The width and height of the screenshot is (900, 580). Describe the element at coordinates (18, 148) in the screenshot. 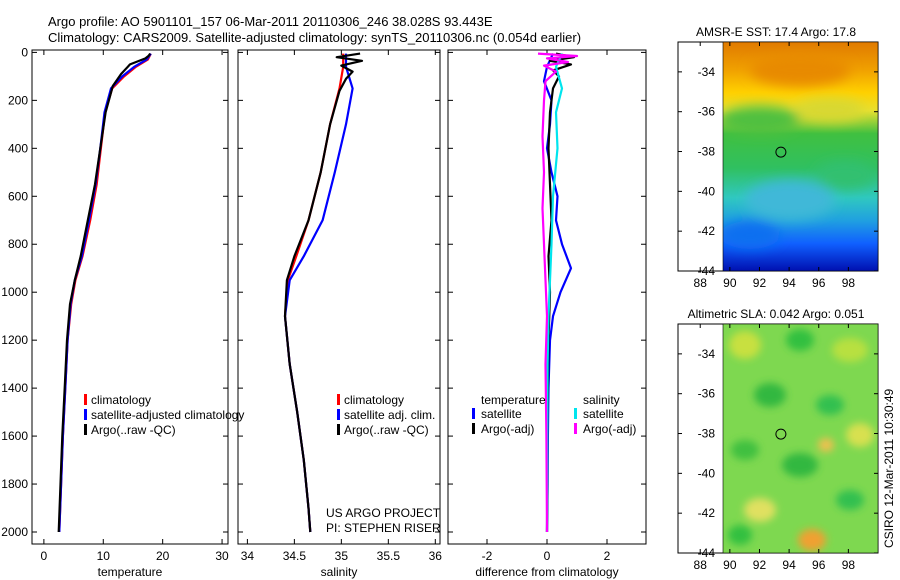

I see `y-tick-label: 400` at that location.